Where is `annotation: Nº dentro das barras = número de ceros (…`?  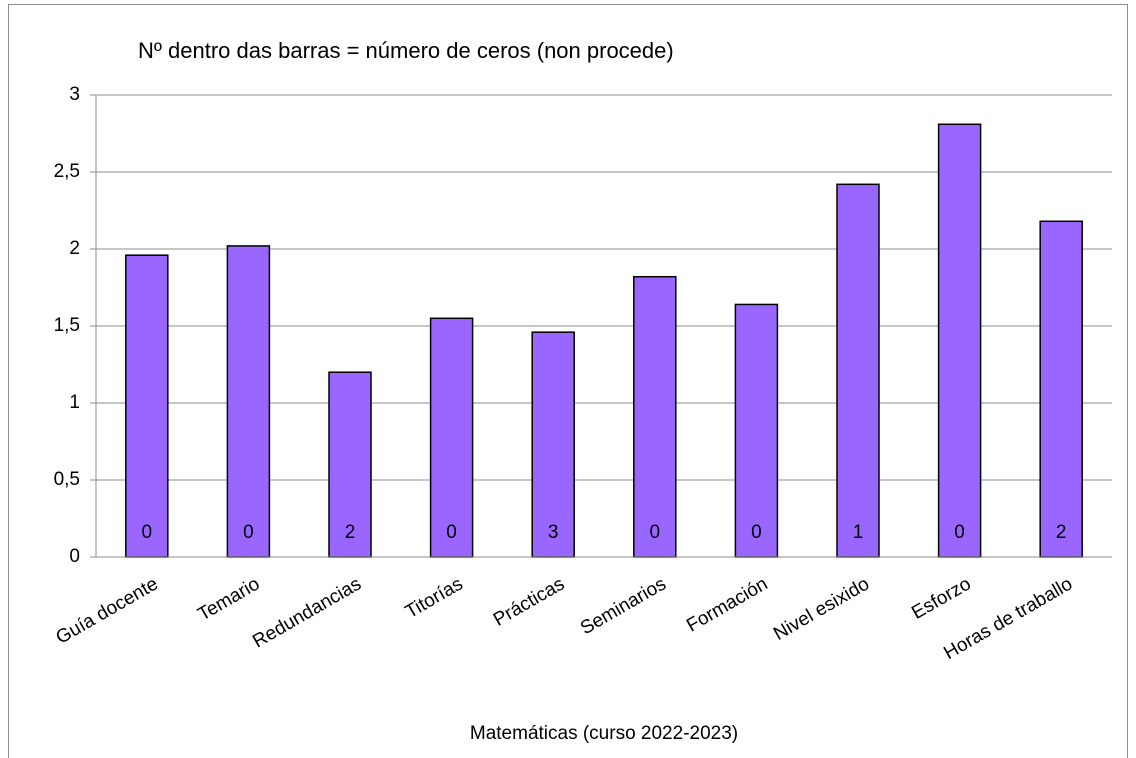
annotation: Nº dentro das barras = número de ceros (… is located at coordinates (406, 50).